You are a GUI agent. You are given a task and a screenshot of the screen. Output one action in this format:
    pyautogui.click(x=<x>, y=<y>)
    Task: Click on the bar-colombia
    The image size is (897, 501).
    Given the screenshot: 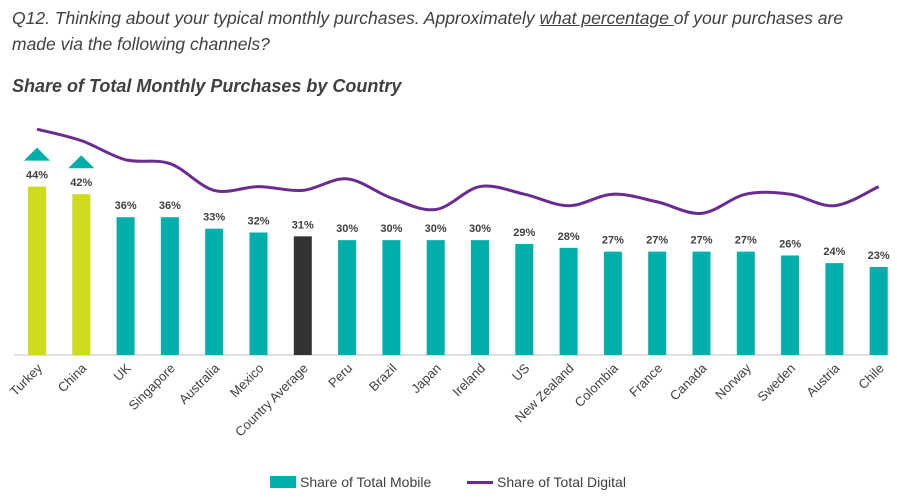 What is the action you would take?
    pyautogui.click(x=612, y=303)
    